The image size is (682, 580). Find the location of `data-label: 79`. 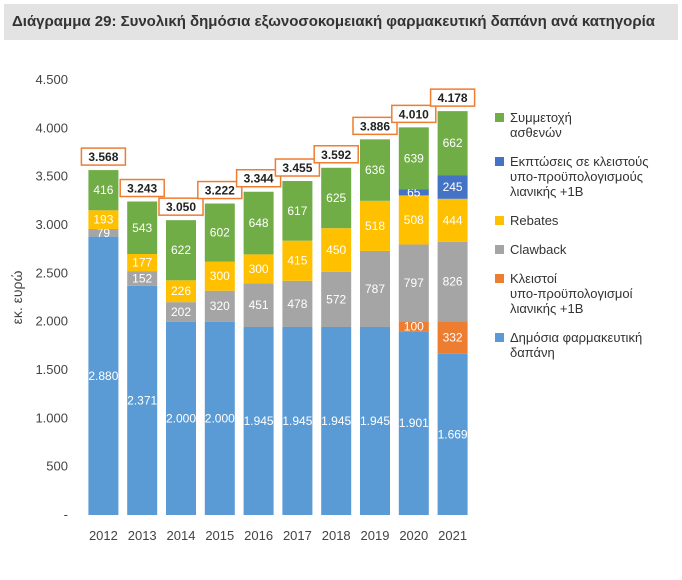

data-label: 79 is located at coordinates (104, 233).